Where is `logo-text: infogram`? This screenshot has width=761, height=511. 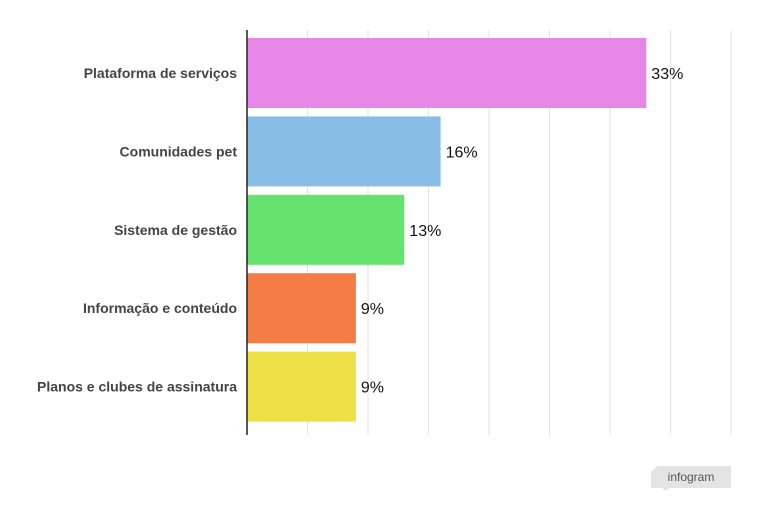 logo-text: infogram is located at coordinates (691, 477).